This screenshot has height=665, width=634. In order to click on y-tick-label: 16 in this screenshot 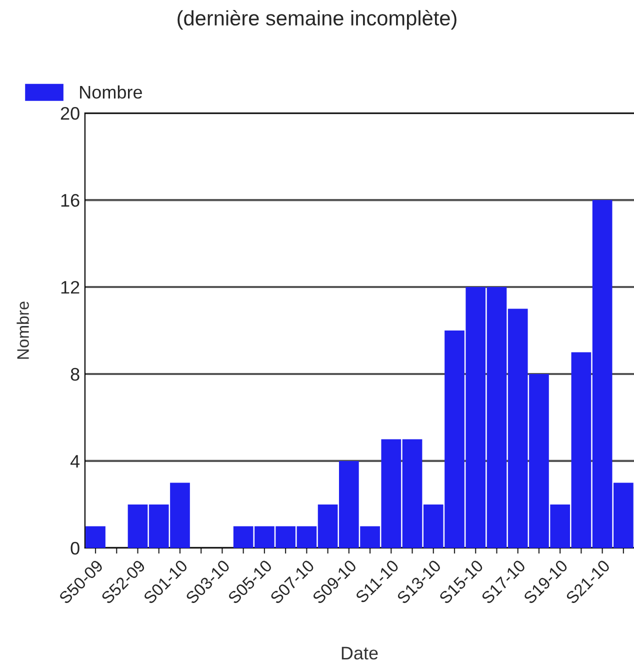, I will do `click(70, 200)`.